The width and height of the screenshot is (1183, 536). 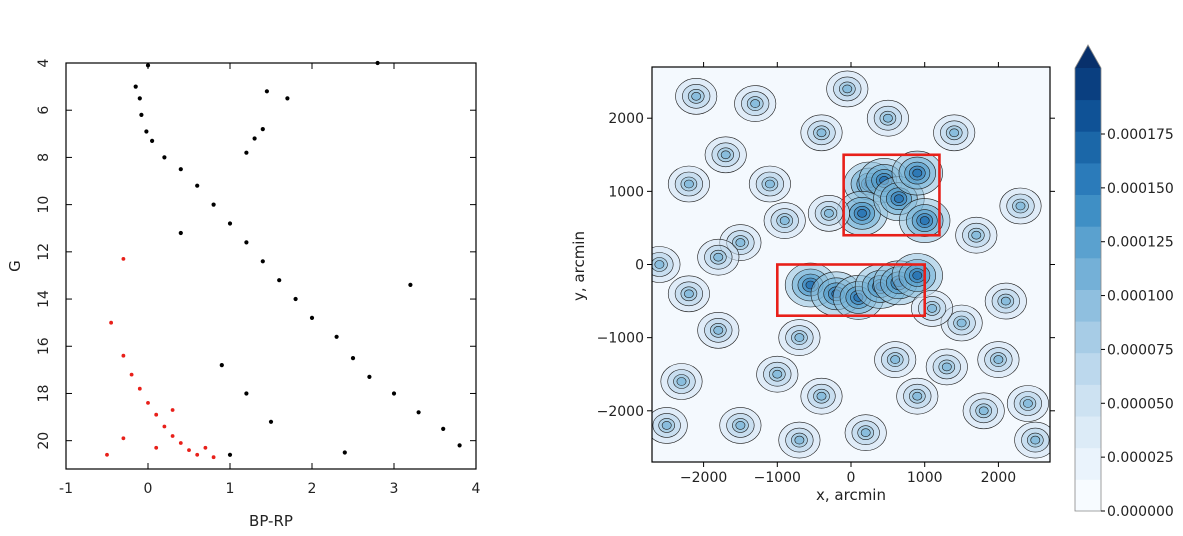 What do you see at coordinates (703, 478) in the screenshot?
I see `density-x-tick-label: −2000` at bounding box center [703, 478].